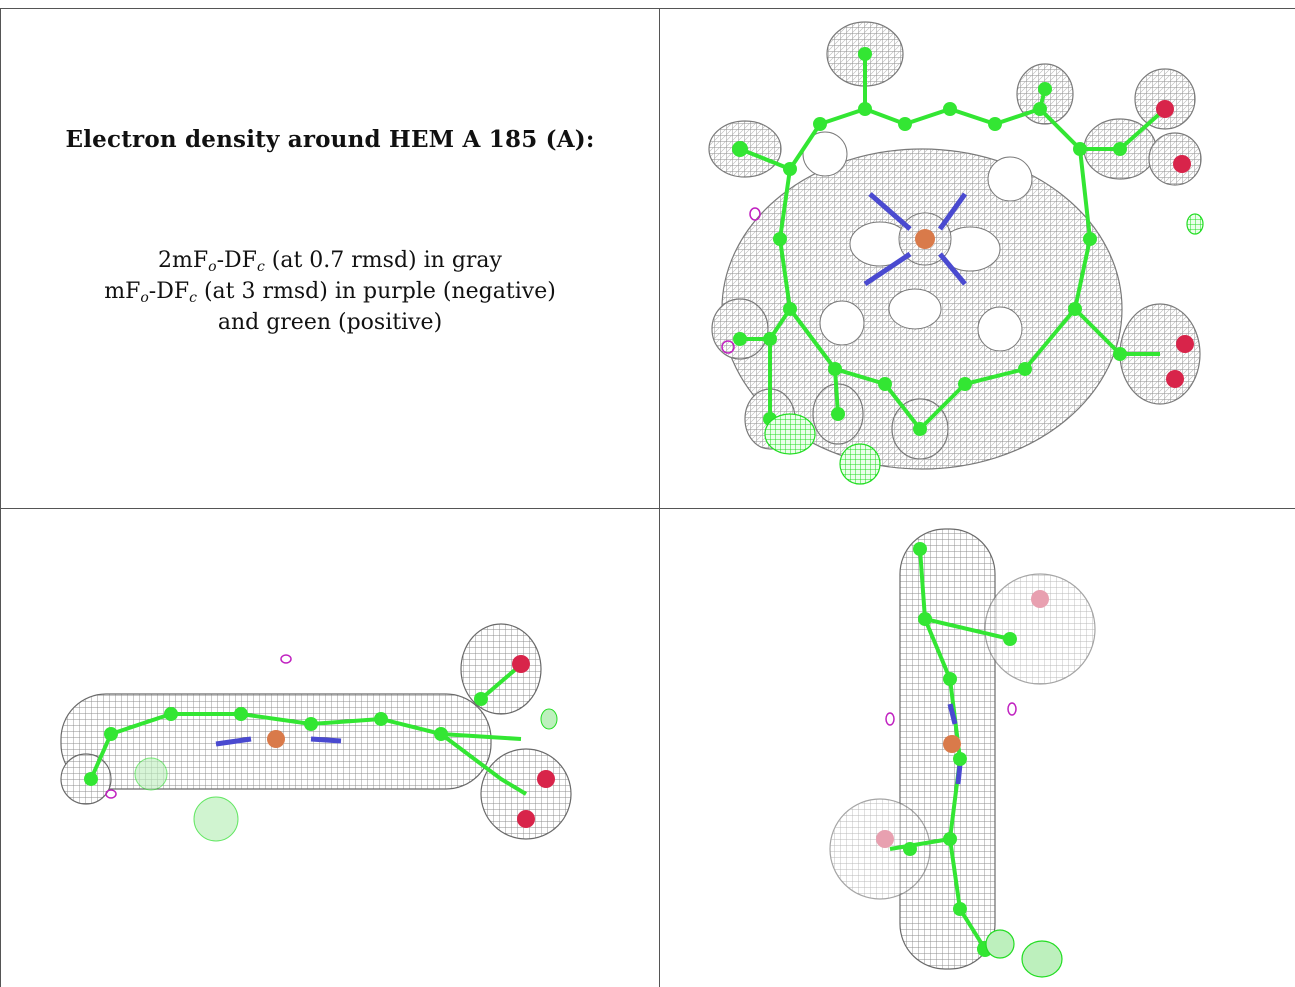  Describe the element at coordinates (647, 8) in the screenshot. I see `top-border` at that location.